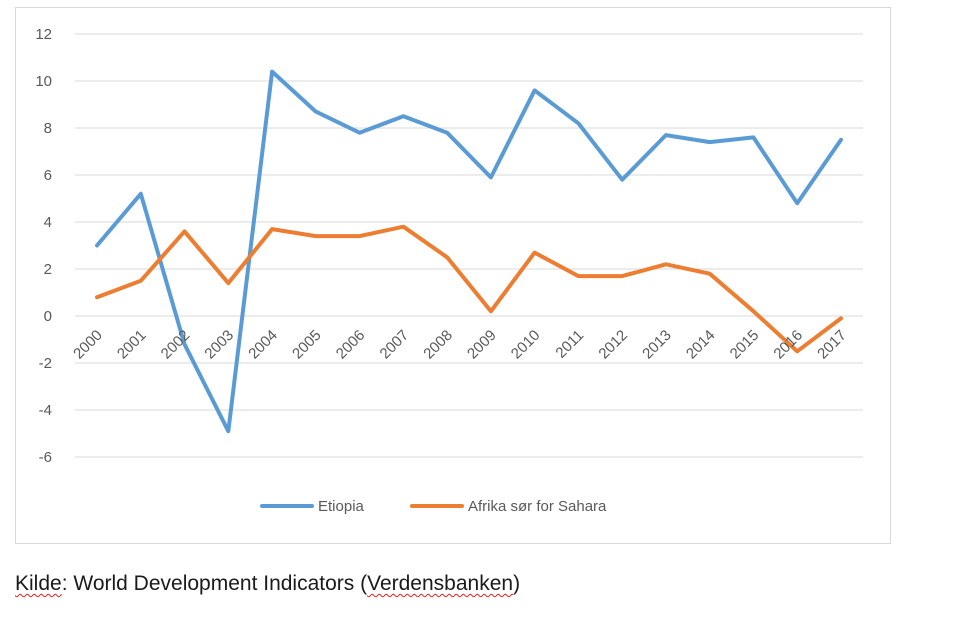 Image resolution: width=960 pixels, height=622 pixels. I want to click on x-tick-label: 2005, so click(307, 345).